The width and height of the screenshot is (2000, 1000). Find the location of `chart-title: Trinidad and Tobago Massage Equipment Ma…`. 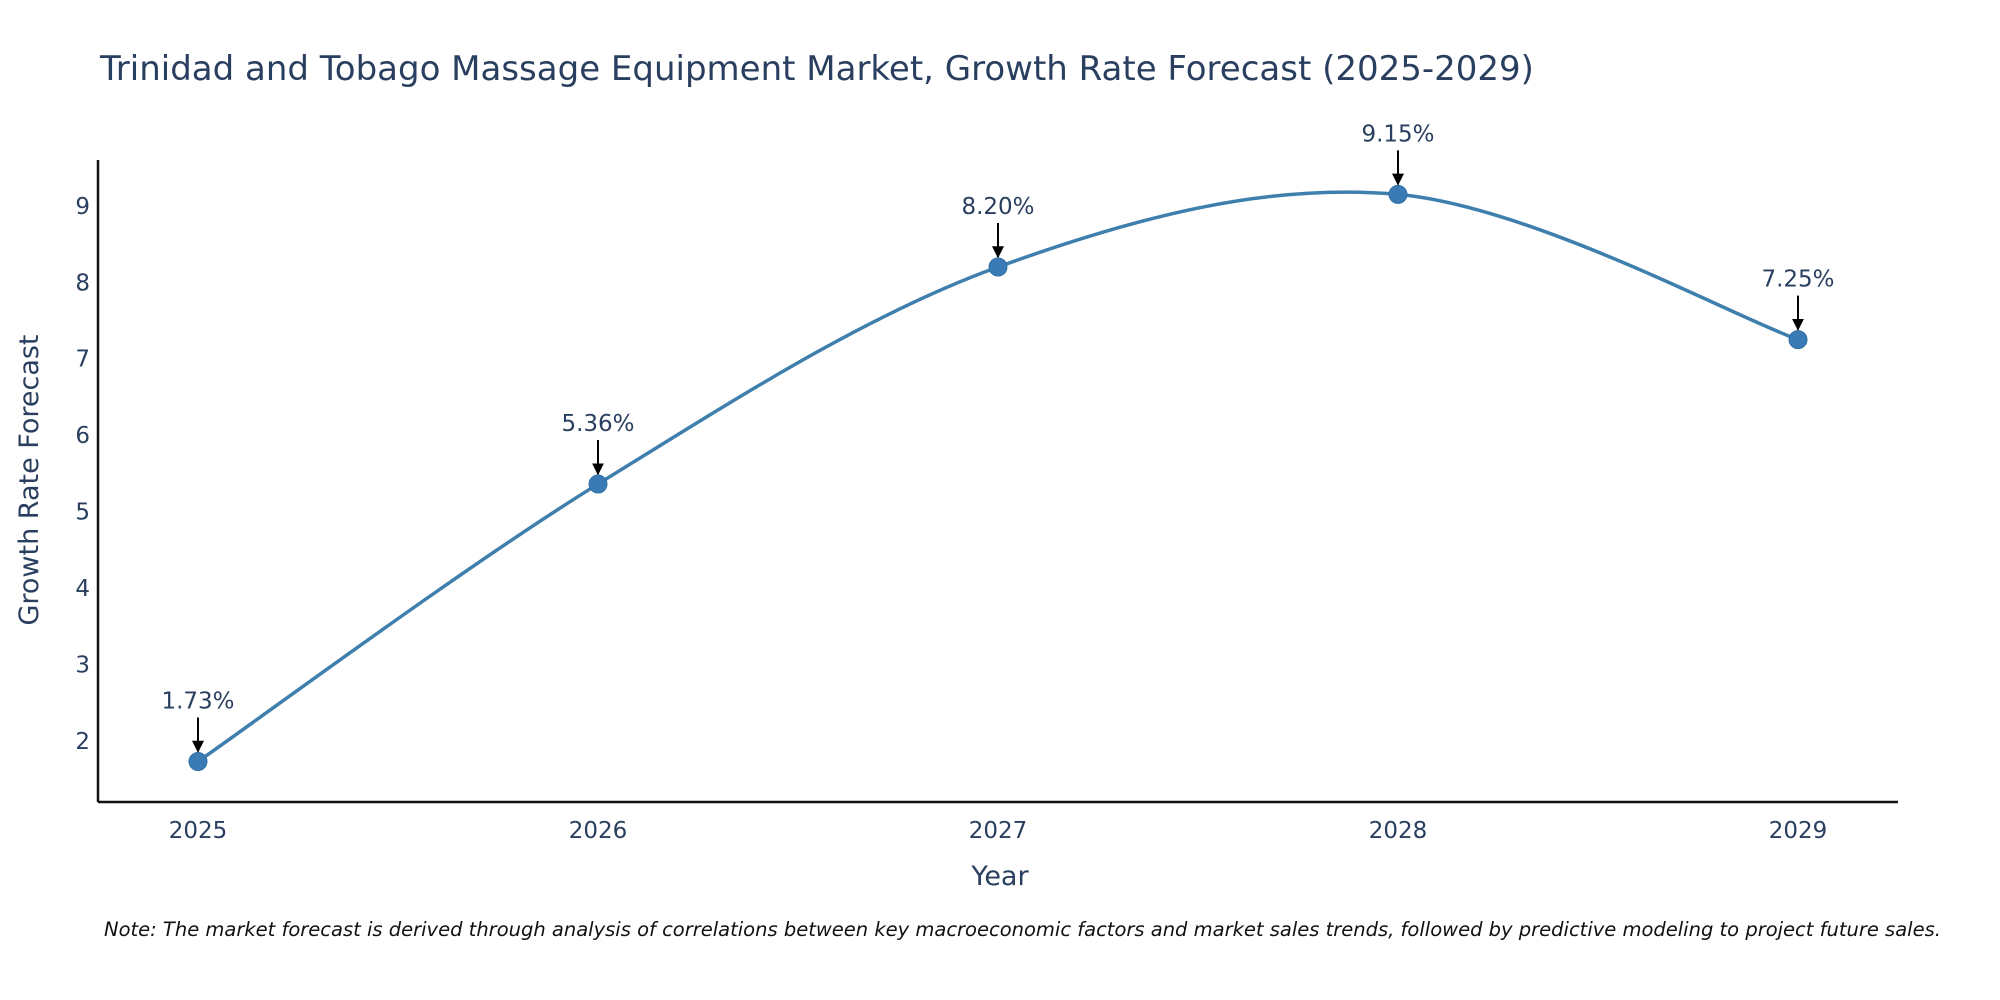

chart-title: Trinidad and Tobago Massage Equipment Ma… is located at coordinates (816, 69).